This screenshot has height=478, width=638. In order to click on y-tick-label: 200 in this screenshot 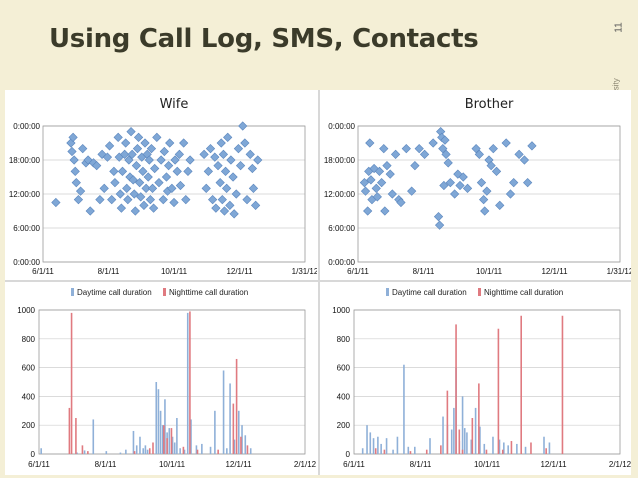, I will do `click(29, 425)`.